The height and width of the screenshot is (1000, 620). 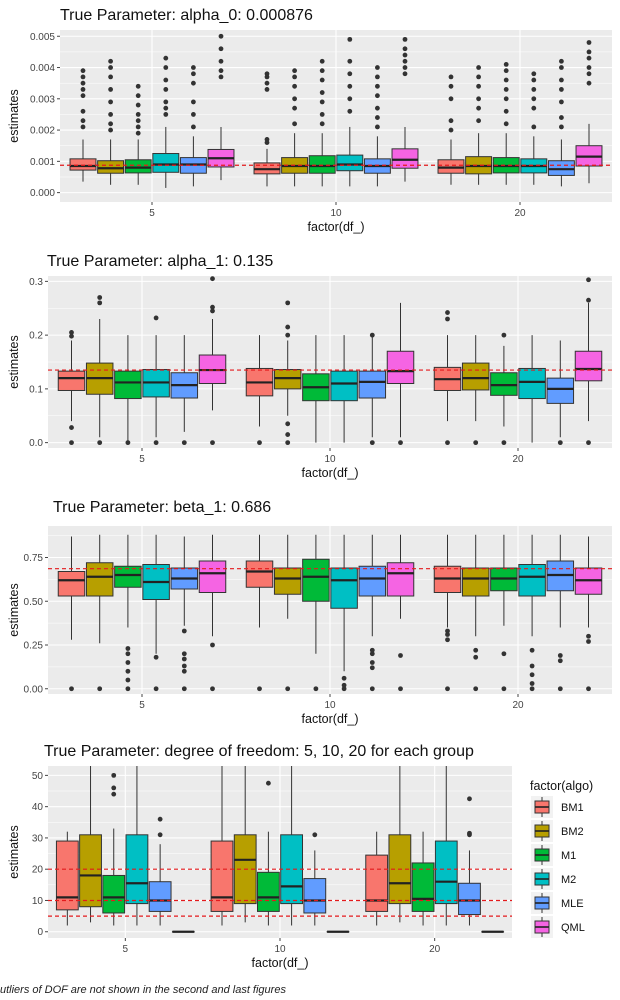 I want to click on x-tick-label: 10, so click(x=330, y=459).